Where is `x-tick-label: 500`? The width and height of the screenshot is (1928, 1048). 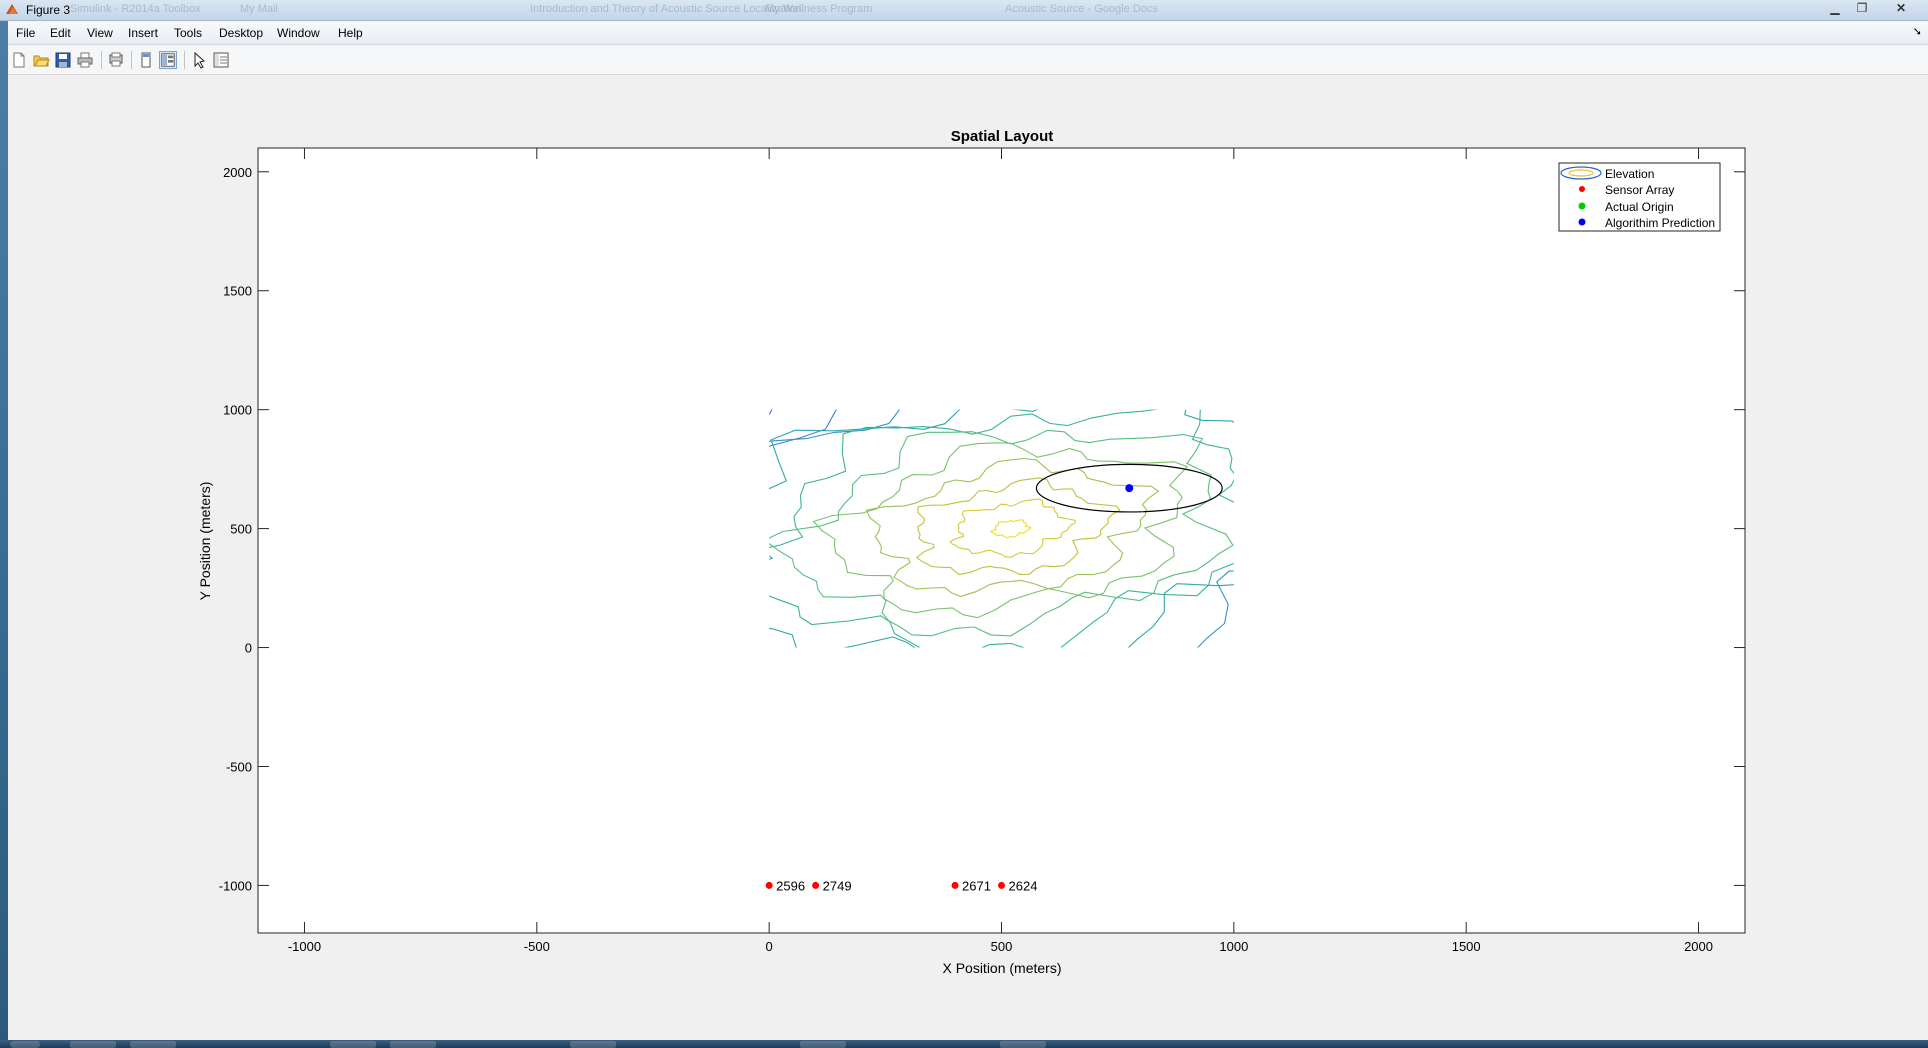 x-tick-label: 500 is located at coordinates (1002, 946).